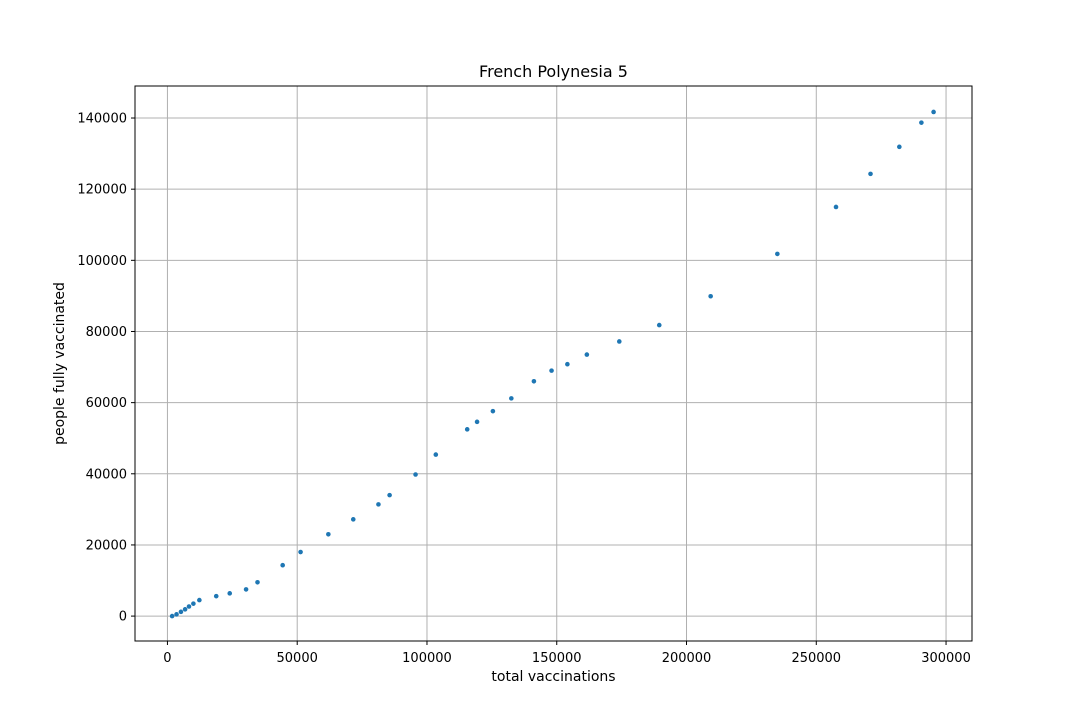 The width and height of the screenshot is (1080, 720). Describe the element at coordinates (946, 658) in the screenshot. I see `x-tick-label: 300000` at that location.